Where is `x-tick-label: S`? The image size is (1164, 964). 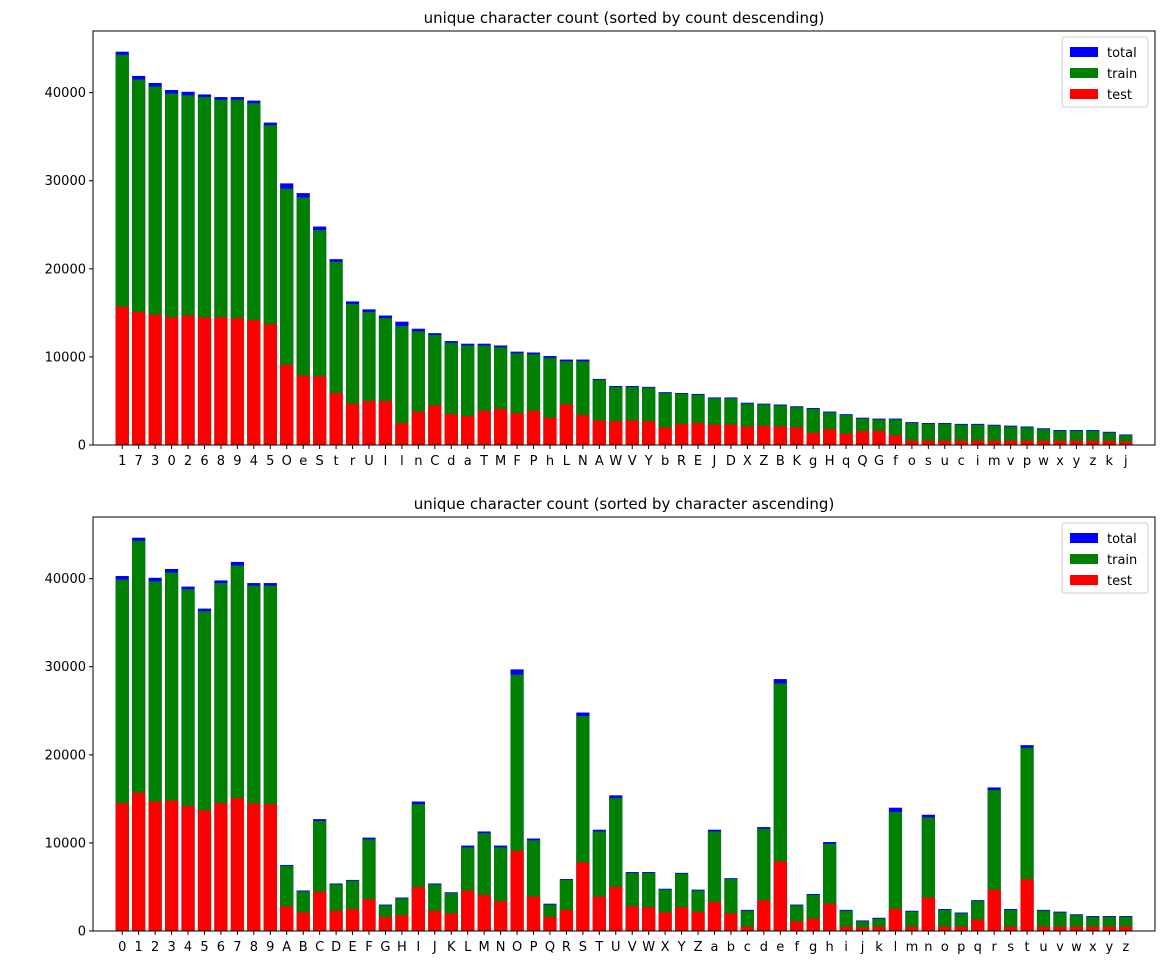 x-tick-label: S is located at coordinates (583, 947).